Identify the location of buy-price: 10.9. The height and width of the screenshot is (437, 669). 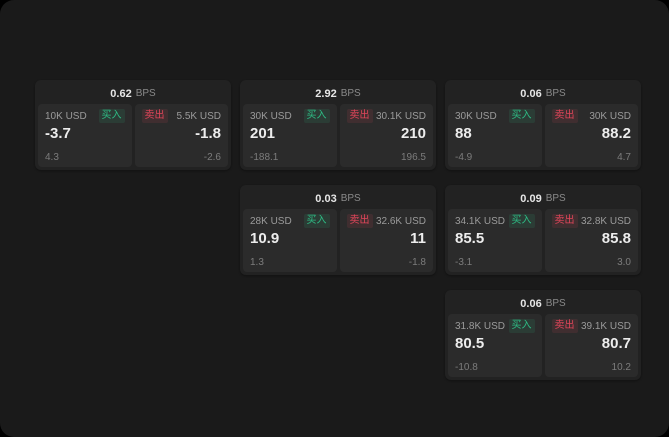
(265, 238).